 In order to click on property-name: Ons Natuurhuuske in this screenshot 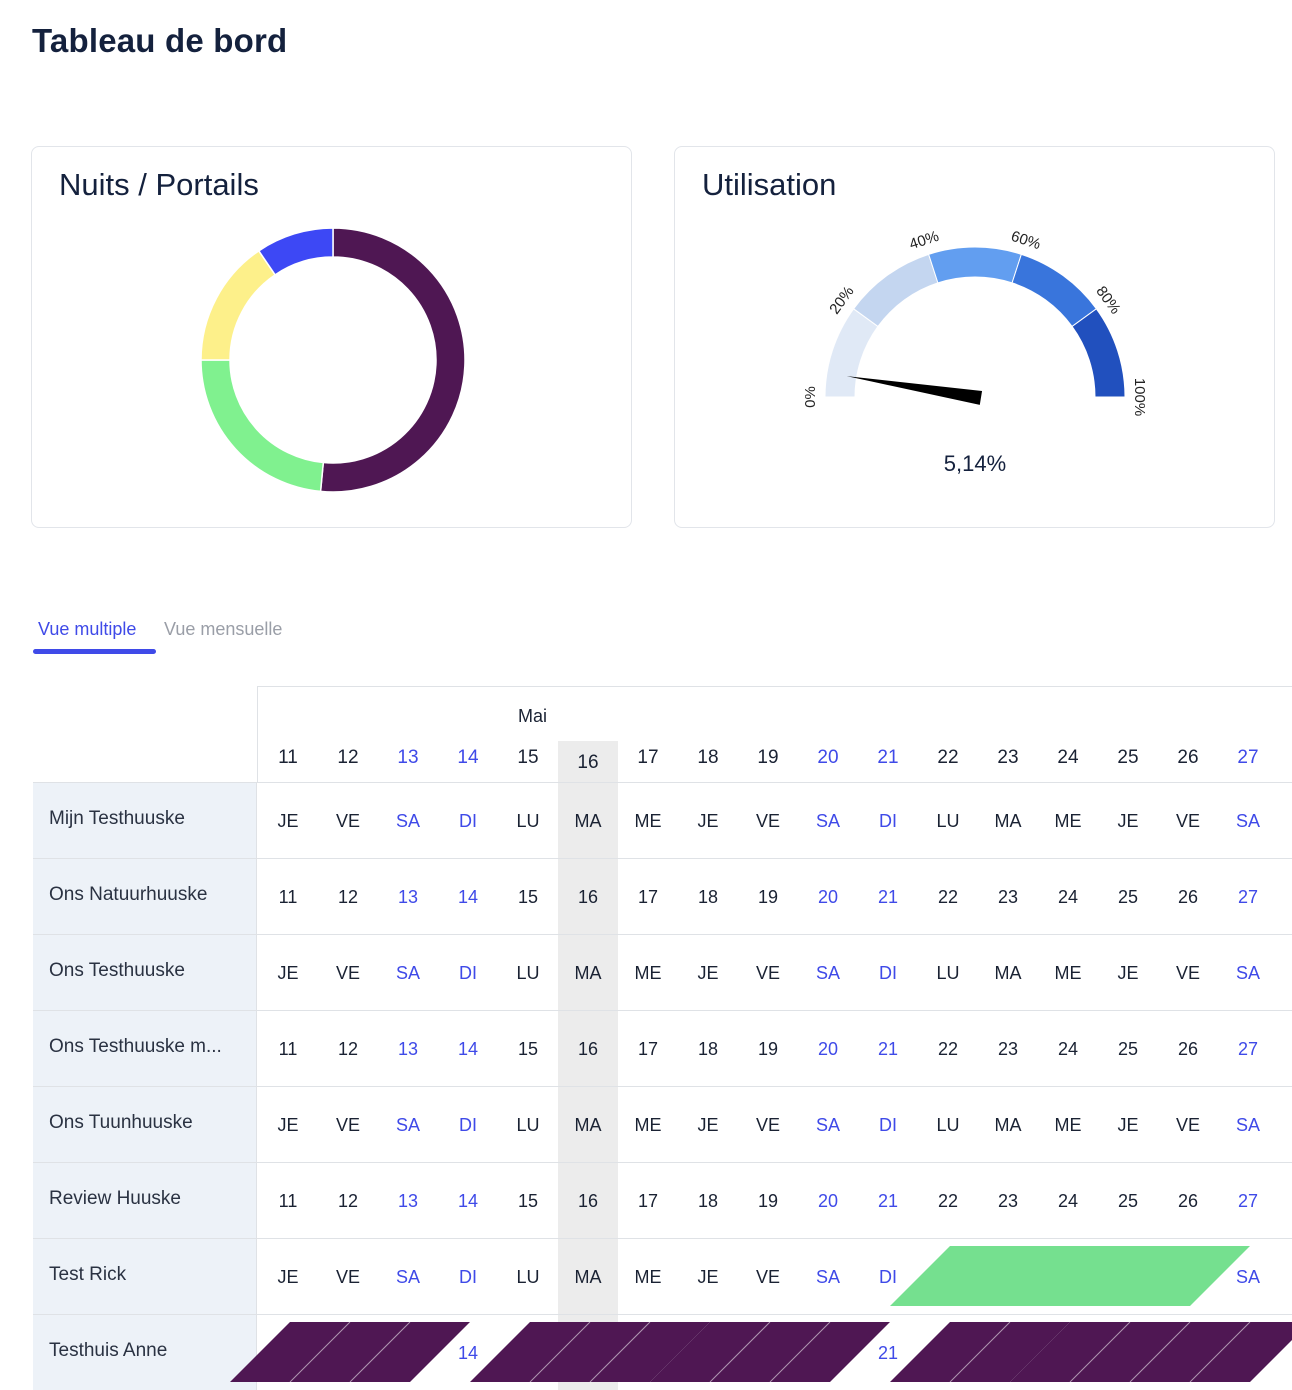, I will do `click(145, 897)`.